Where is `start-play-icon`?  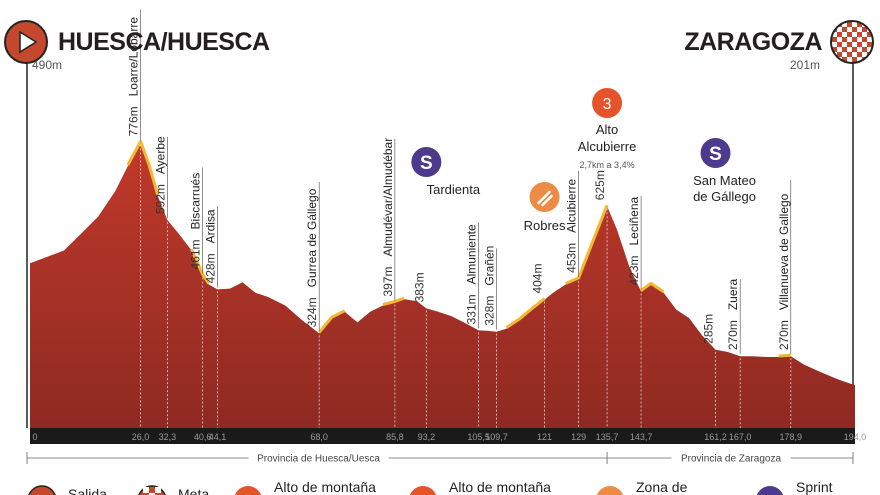
start-play-icon is located at coordinates (26, 42).